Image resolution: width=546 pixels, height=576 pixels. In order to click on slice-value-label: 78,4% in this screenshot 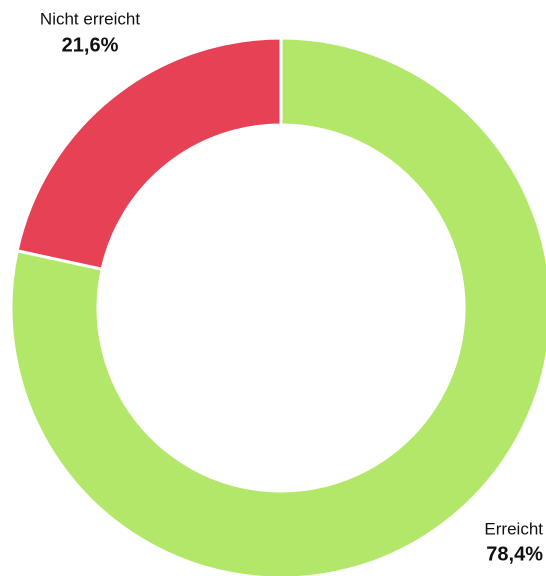, I will do `click(514, 554)`.